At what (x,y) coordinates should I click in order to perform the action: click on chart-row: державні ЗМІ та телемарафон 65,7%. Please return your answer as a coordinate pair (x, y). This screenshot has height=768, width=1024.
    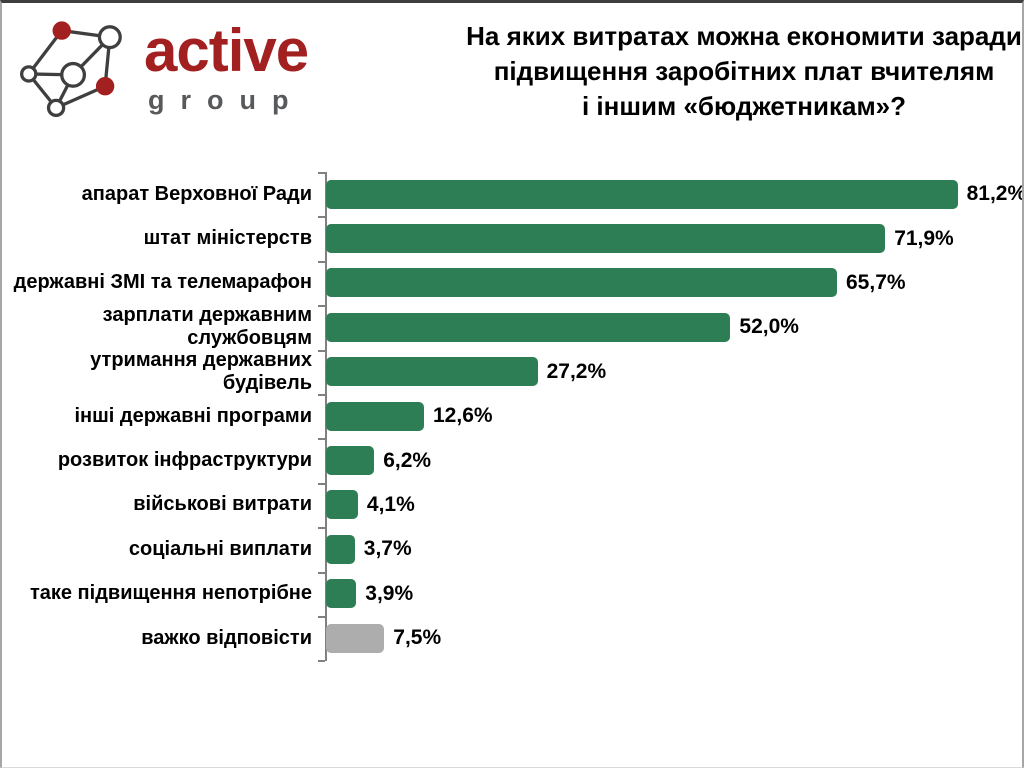
    Looking at the image, I should click on (512, 283).